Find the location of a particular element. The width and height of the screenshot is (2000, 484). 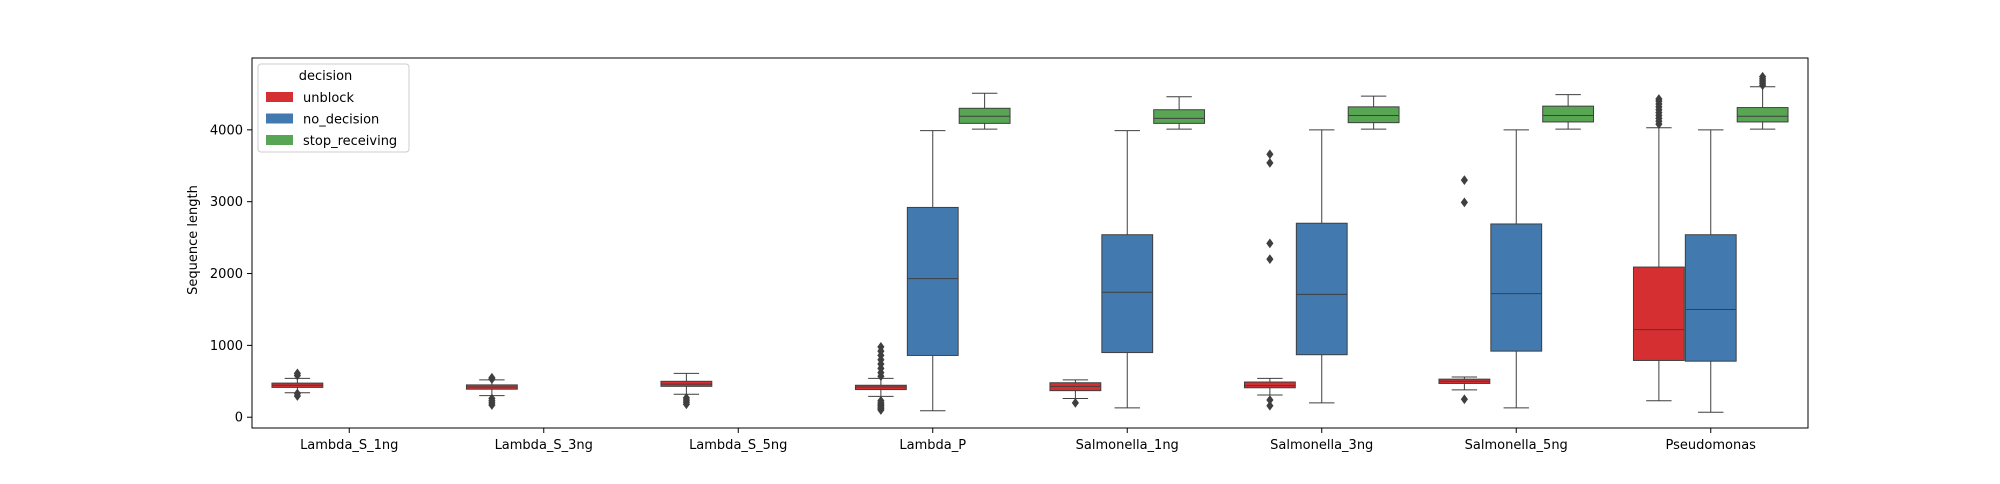

box-stop-receiving-lambda-p is located at coordinates (984, 111).